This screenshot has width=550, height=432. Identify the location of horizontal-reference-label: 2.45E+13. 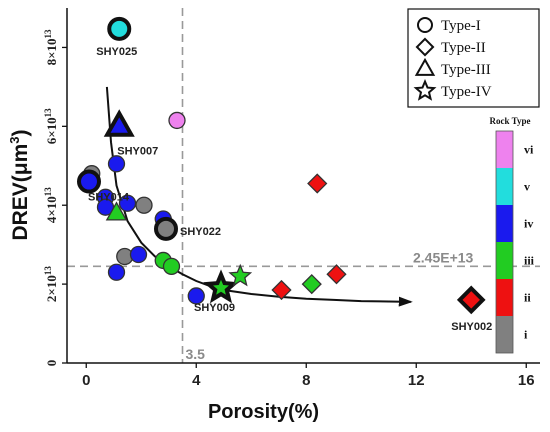
(443, 257).